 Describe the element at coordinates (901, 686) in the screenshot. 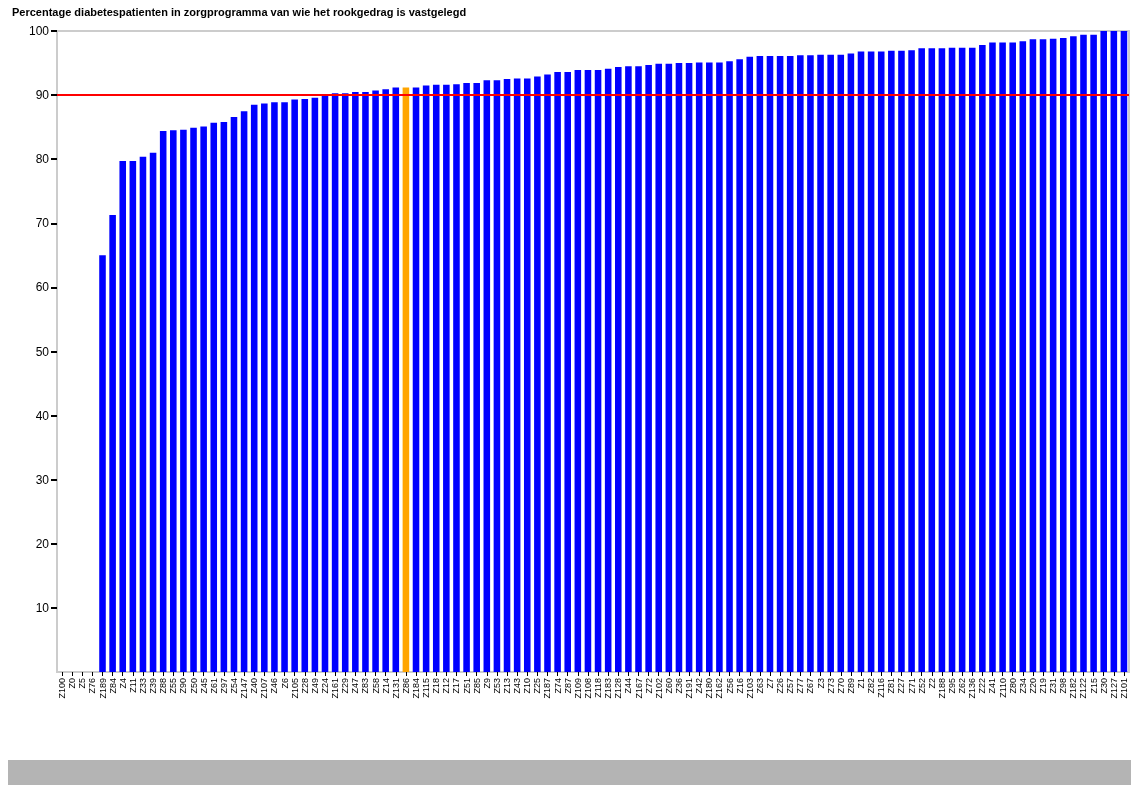

I see `x-tick-label: Z27` at that location.